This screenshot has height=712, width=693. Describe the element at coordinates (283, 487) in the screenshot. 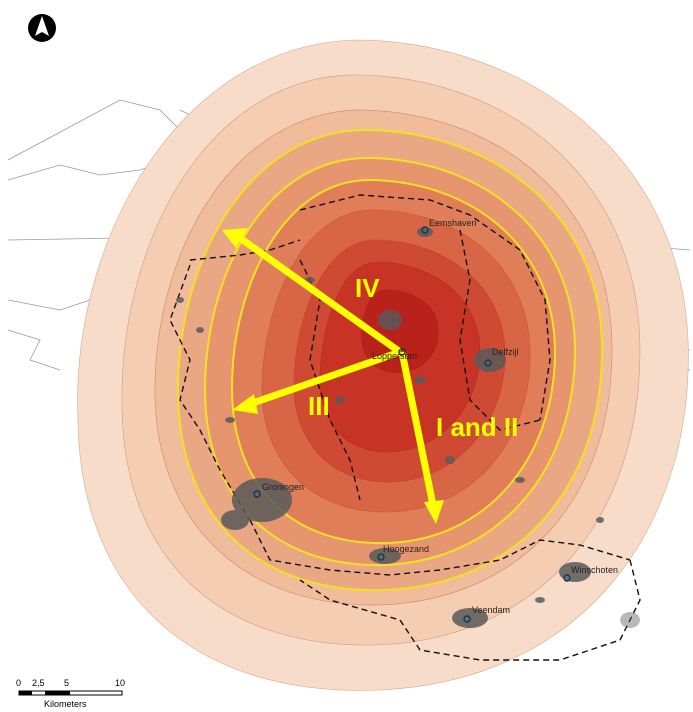

I see `city-label-groningen: Groningen` at that location.